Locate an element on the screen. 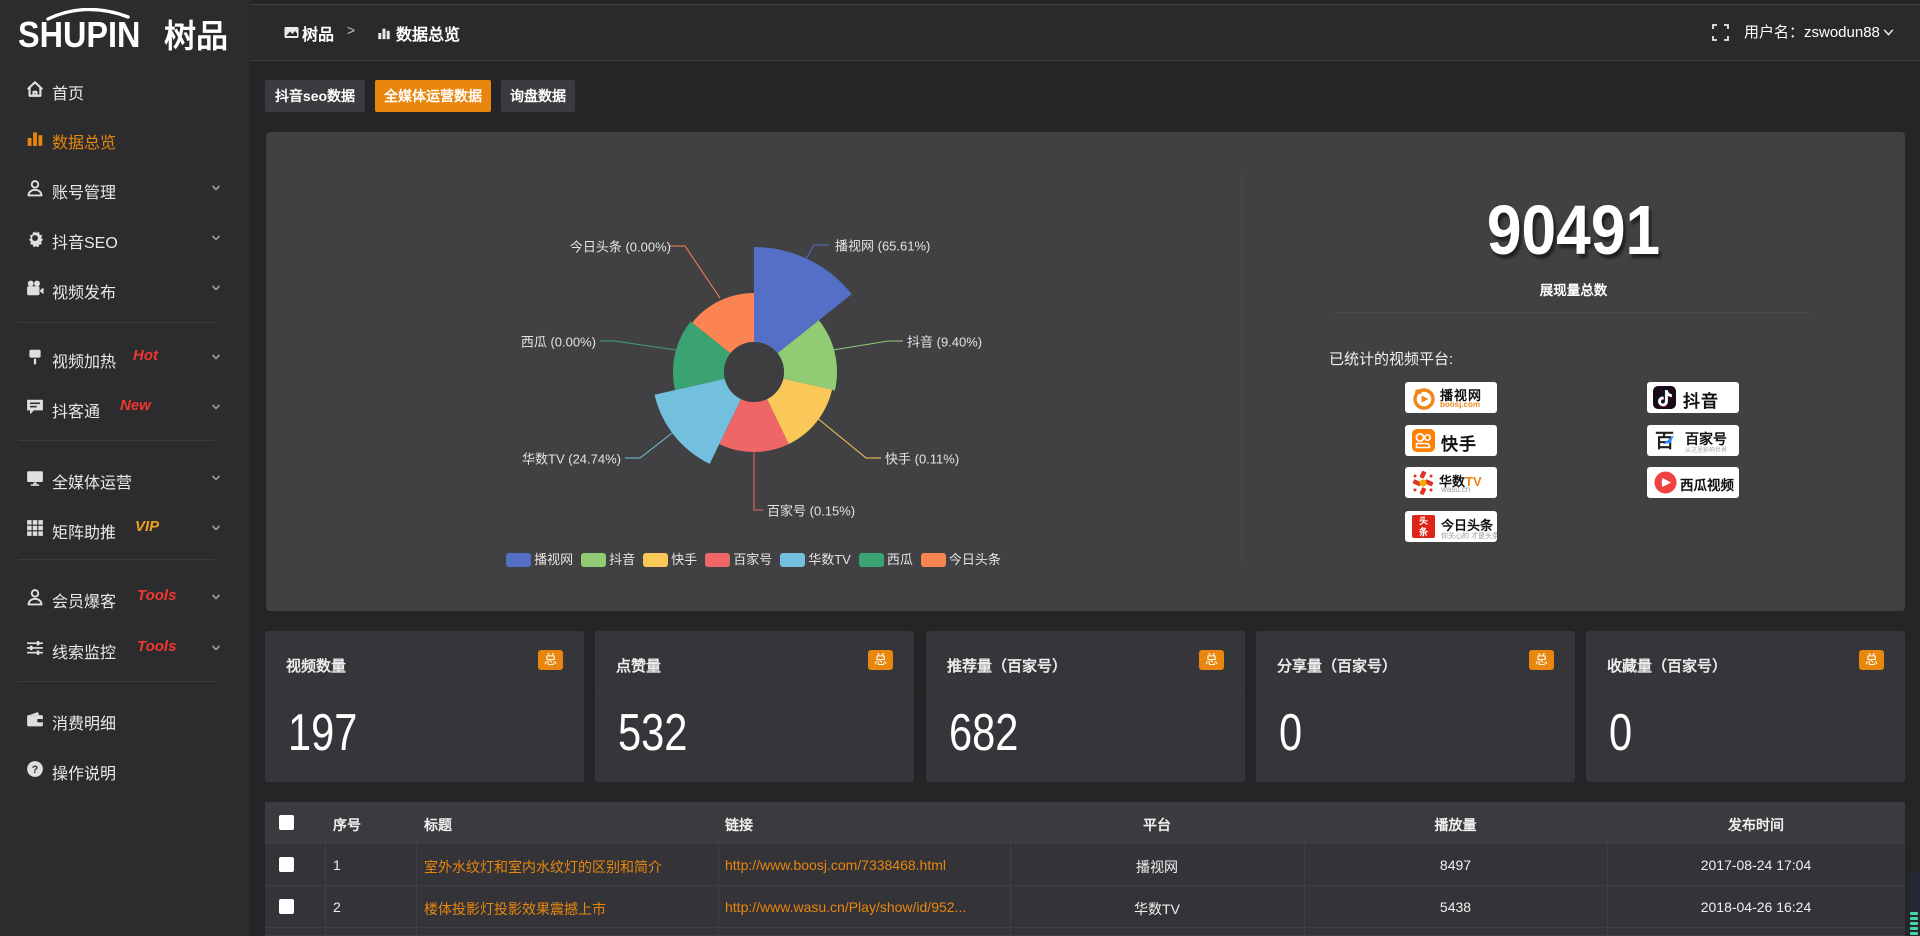  svg-text: 树品 is located at coordinates (196, 35).